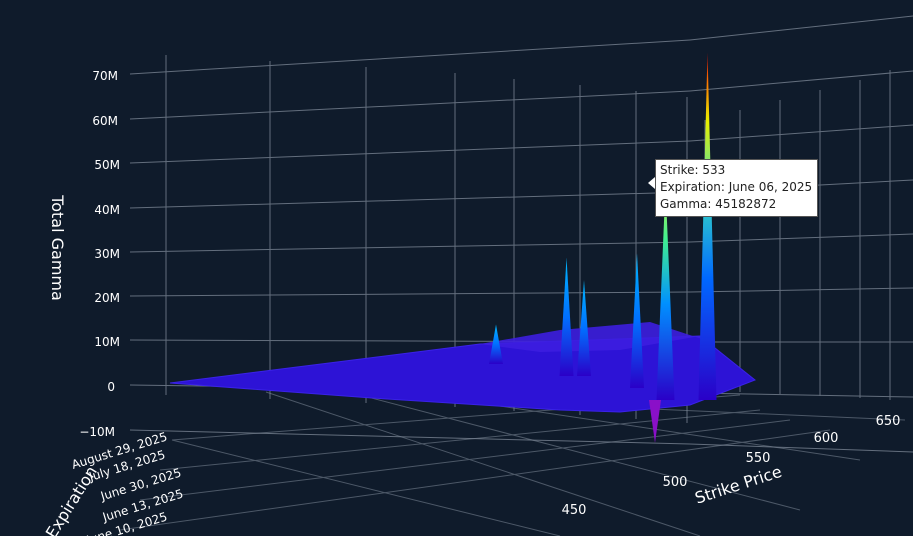 The image size is (913, 536). What do you see at coordinates (107, 254) in the screenshot?
I see `z-tick-label: 30M` at bounding box center [107, 254].